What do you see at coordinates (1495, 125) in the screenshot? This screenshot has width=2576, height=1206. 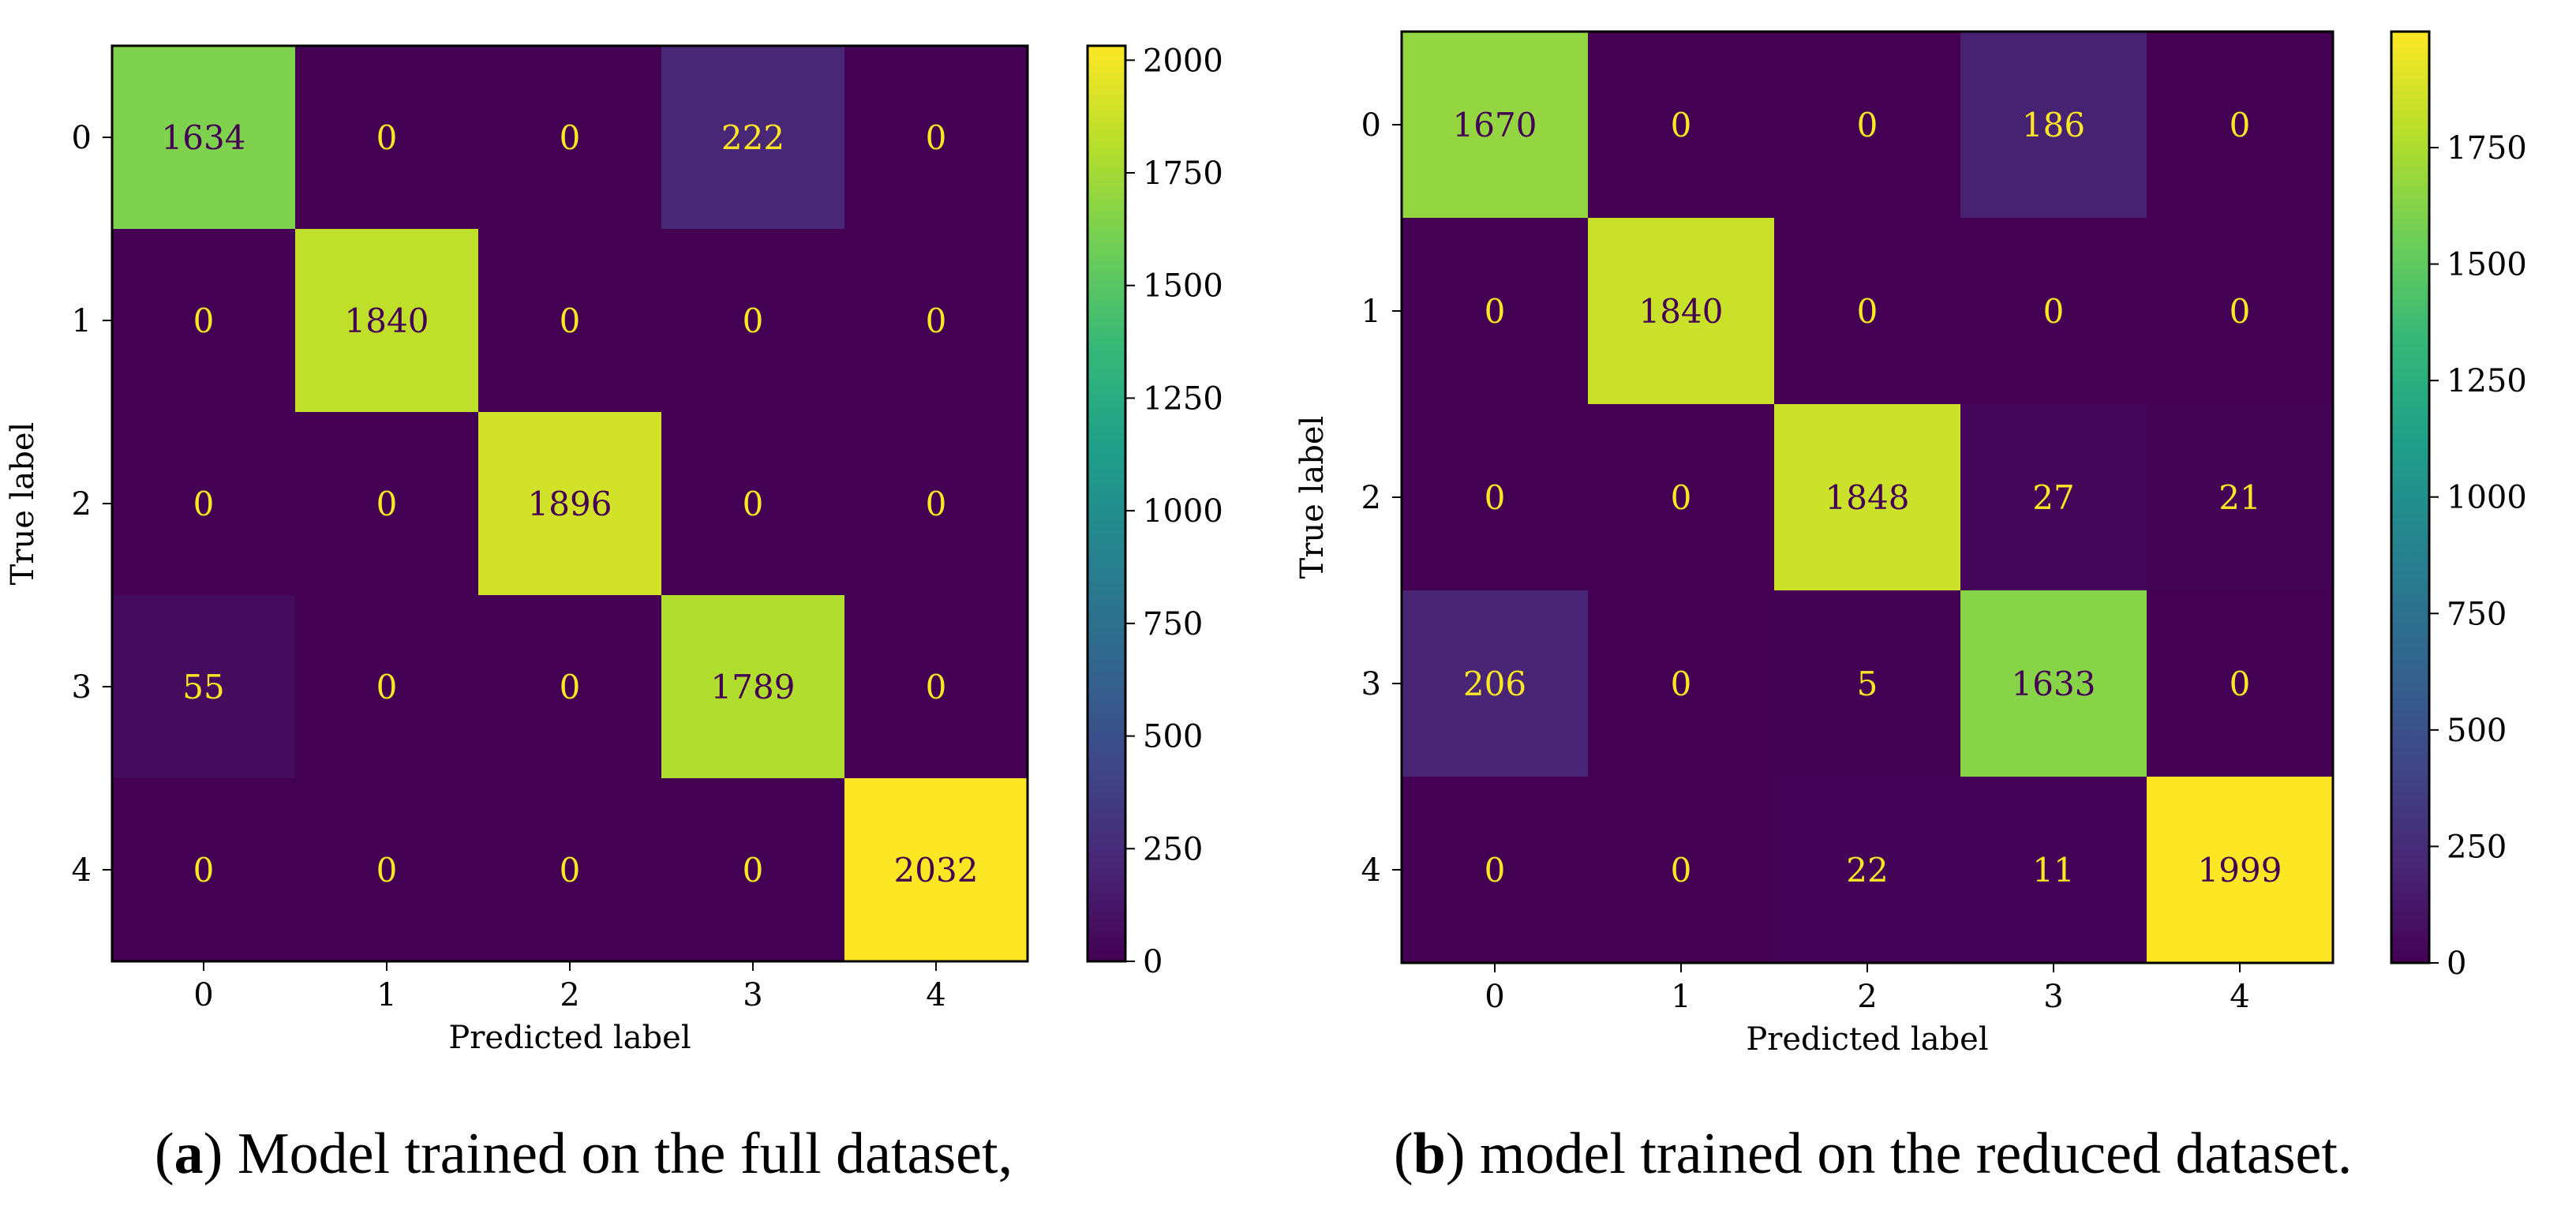 I see `cell-value-label: 1670` at bounding box center [1495, 125].